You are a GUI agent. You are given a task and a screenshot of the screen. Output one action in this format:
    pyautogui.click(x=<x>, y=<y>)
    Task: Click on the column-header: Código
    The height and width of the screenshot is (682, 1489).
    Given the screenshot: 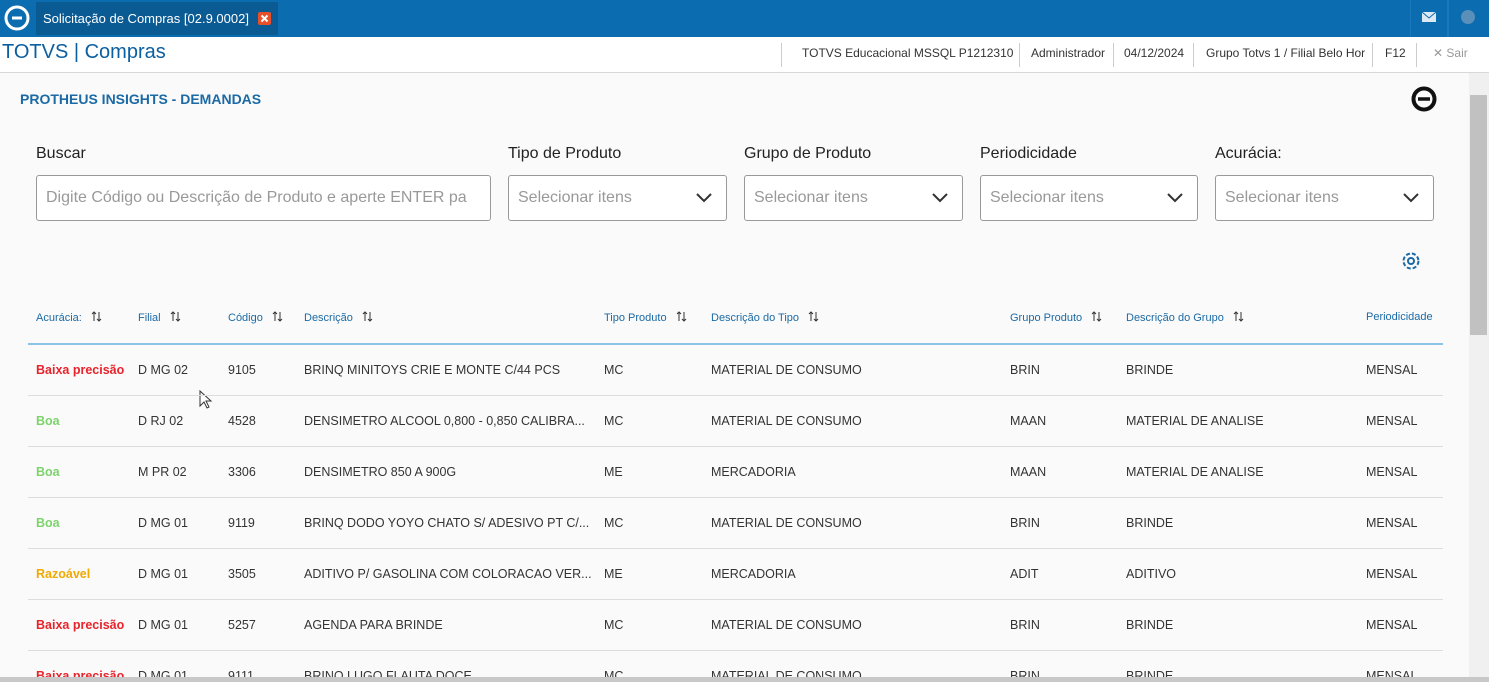 What is the action you would take?
    pyautogui.click(x=255, y=317)
    